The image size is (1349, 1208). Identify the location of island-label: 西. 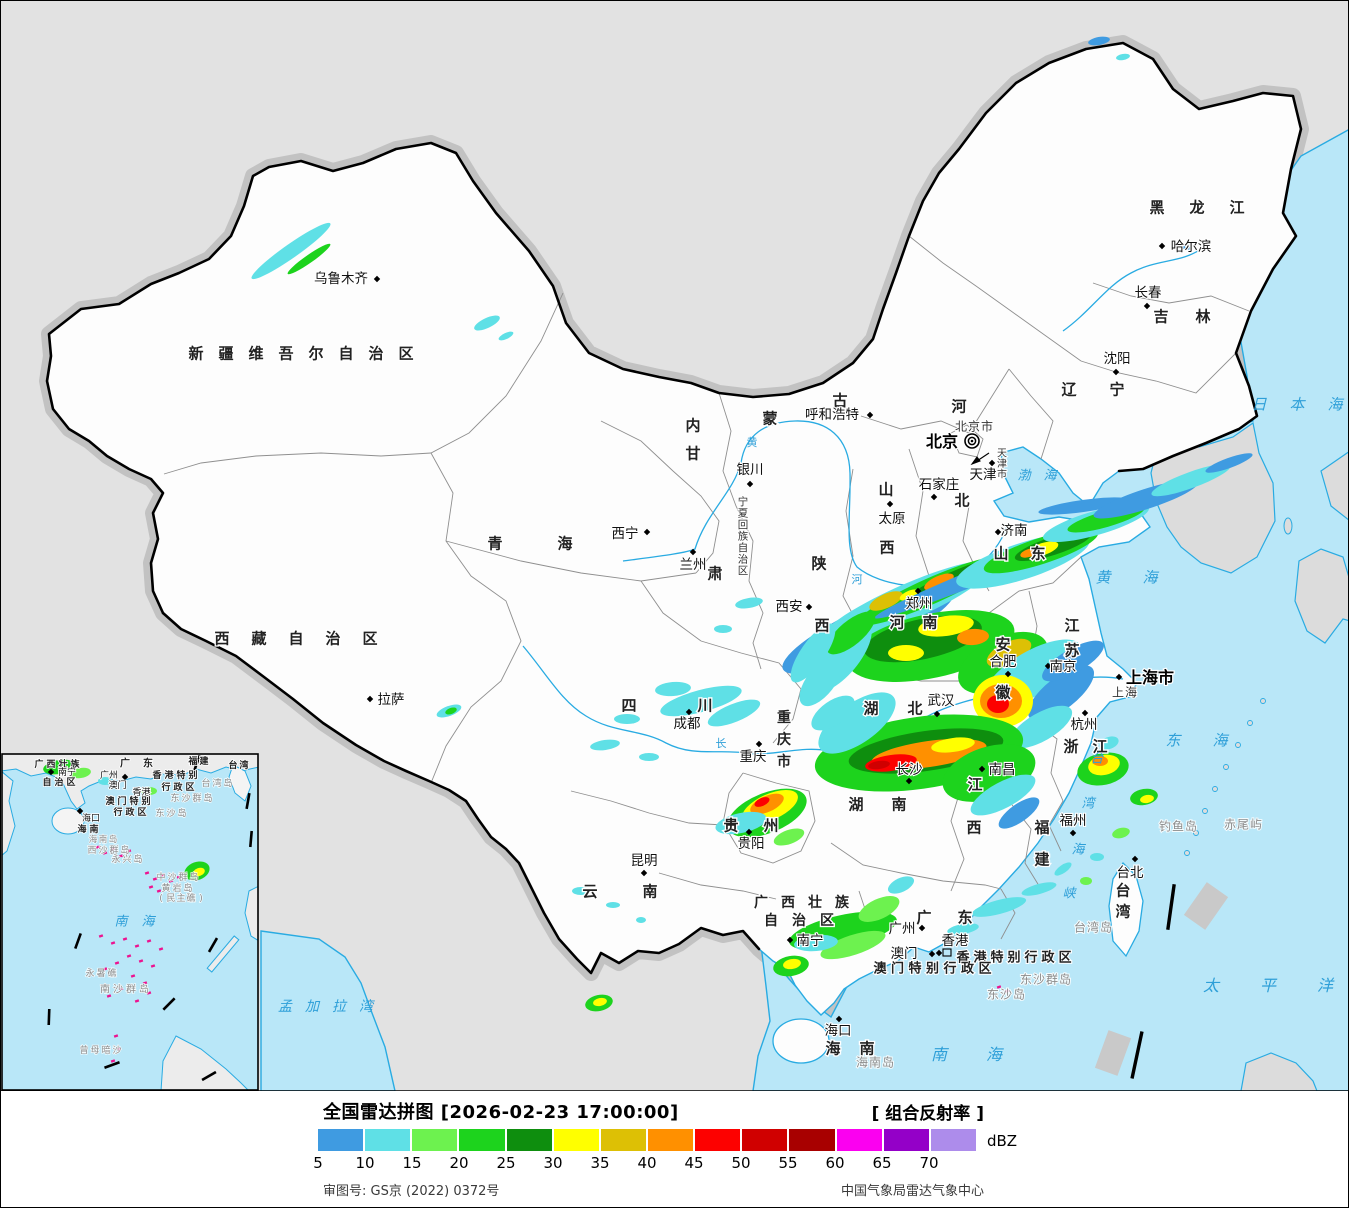
(91, 850).